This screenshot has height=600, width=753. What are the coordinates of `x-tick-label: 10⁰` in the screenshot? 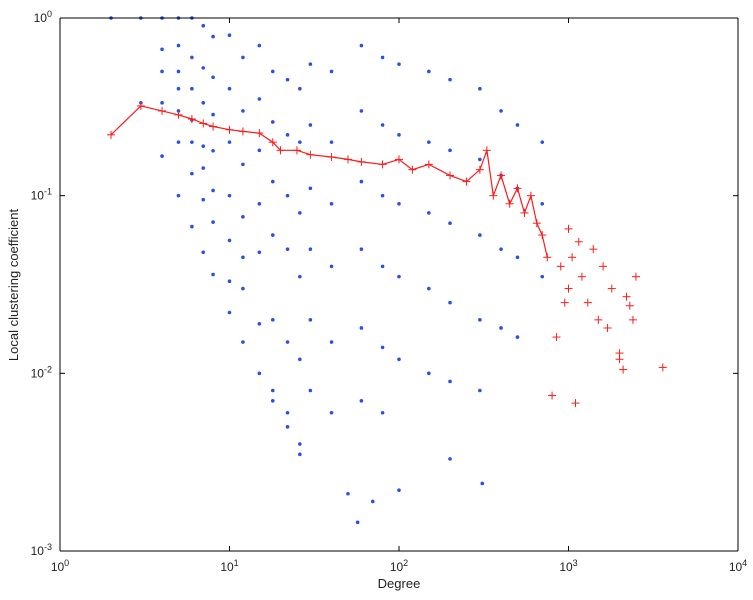 It's located at (60, 566).